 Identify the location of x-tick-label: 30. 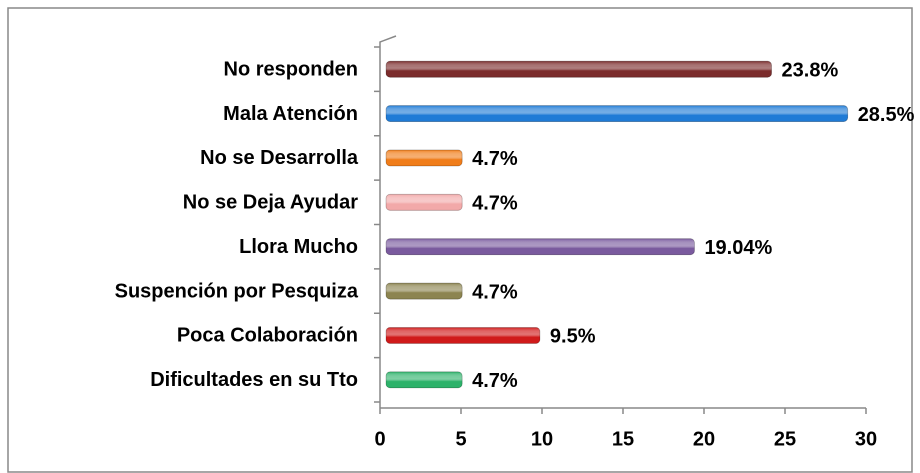
(866, 439).